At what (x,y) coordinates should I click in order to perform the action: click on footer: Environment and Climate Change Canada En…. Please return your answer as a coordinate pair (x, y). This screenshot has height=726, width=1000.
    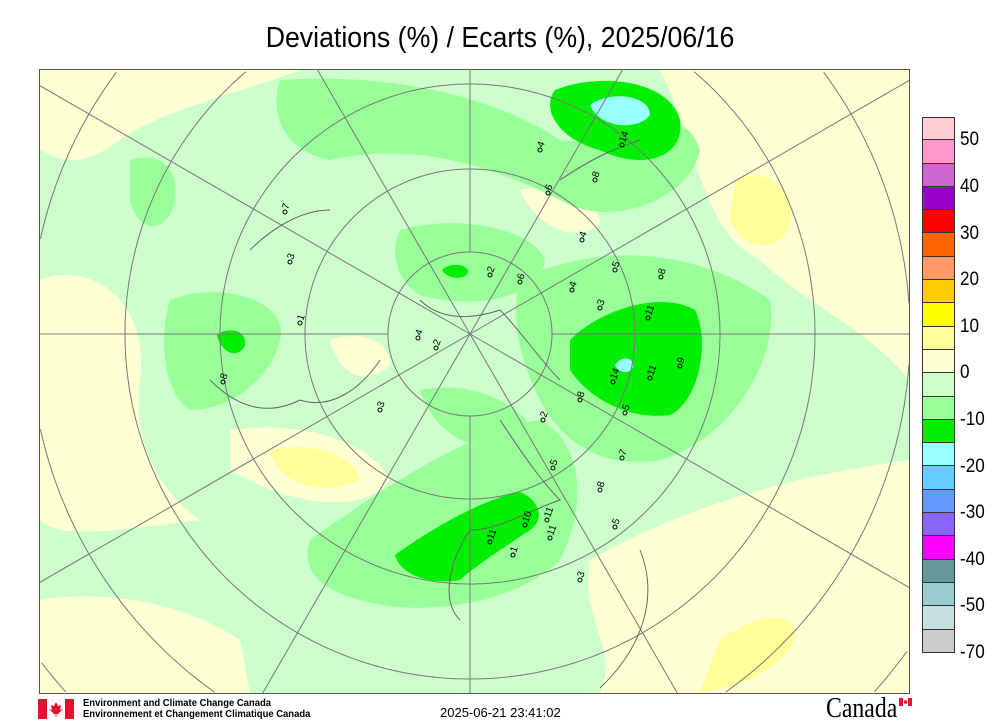
    Looking at the image, I should click on (500, 709).